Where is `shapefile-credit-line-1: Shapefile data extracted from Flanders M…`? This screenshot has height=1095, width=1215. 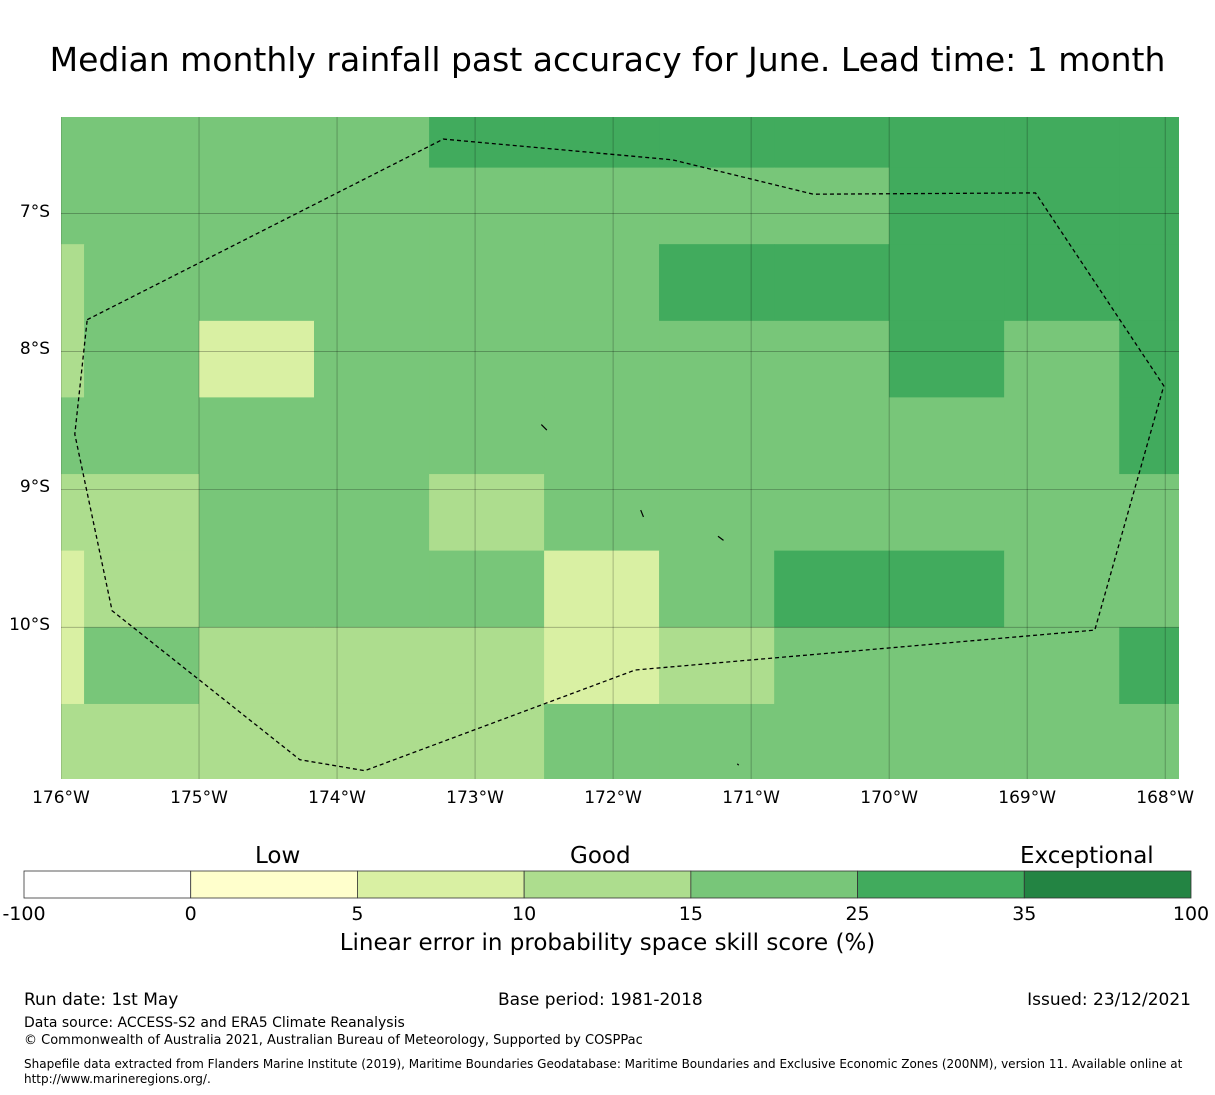
shapefile-credit-line-1: Shapefile data extracted from Flanders M… is located at coordinates (603, 1064).